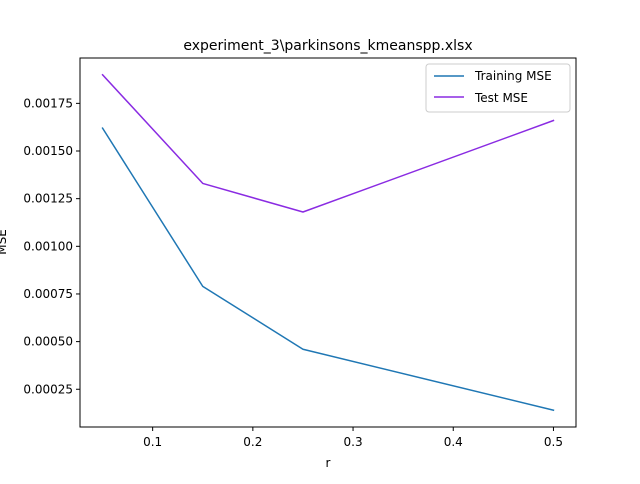 The image size is (640, 484). What do you see at coordinates (252, 442) in the screenshot?
I see `x-tick-label: 0.2` at bounding box center [252, 442].